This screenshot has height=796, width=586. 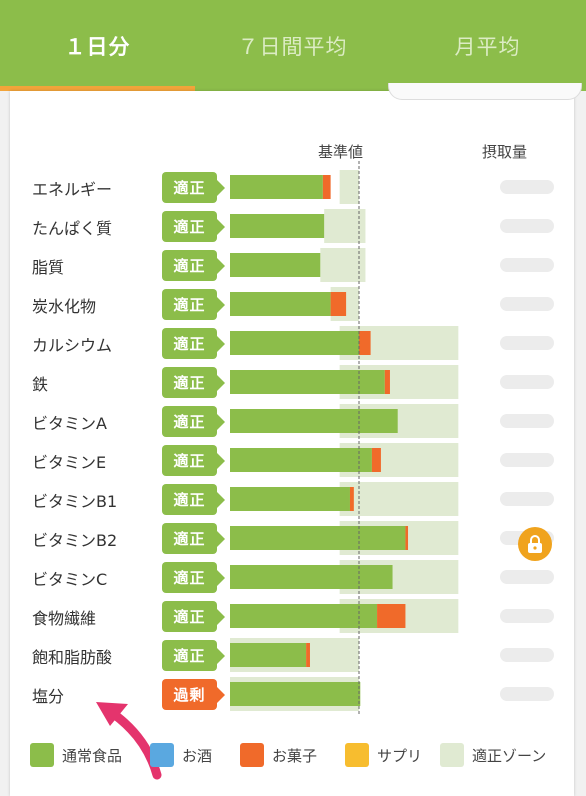 I want to click on nutrient-label: ビタミンB1, so click(x=75, y=501).